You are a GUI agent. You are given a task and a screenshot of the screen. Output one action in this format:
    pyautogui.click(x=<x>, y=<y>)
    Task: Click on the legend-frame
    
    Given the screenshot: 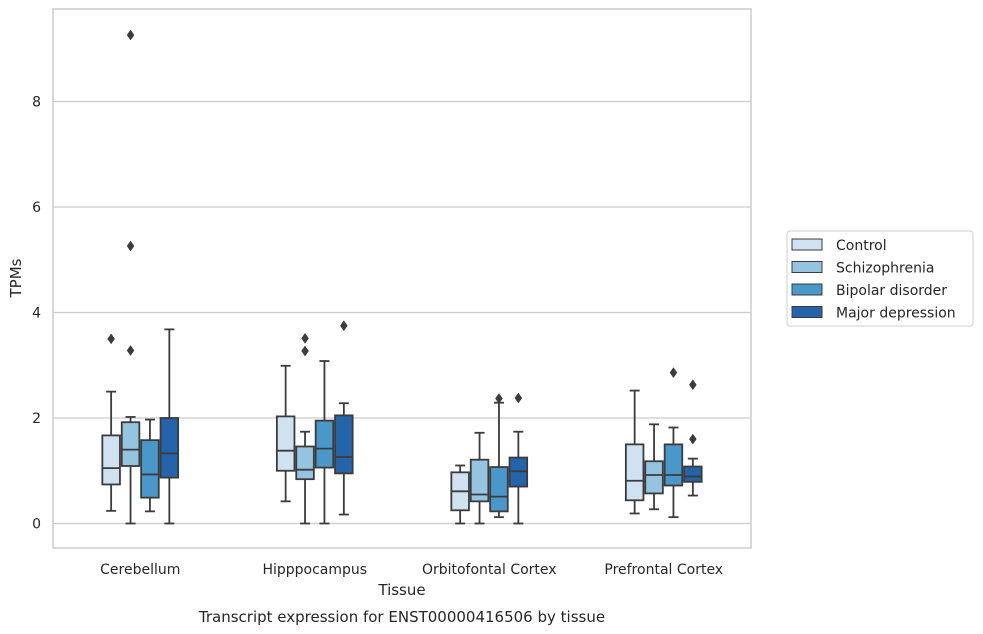 What is the action you would take?
    pyautogui.click(x=880, y=278)
    